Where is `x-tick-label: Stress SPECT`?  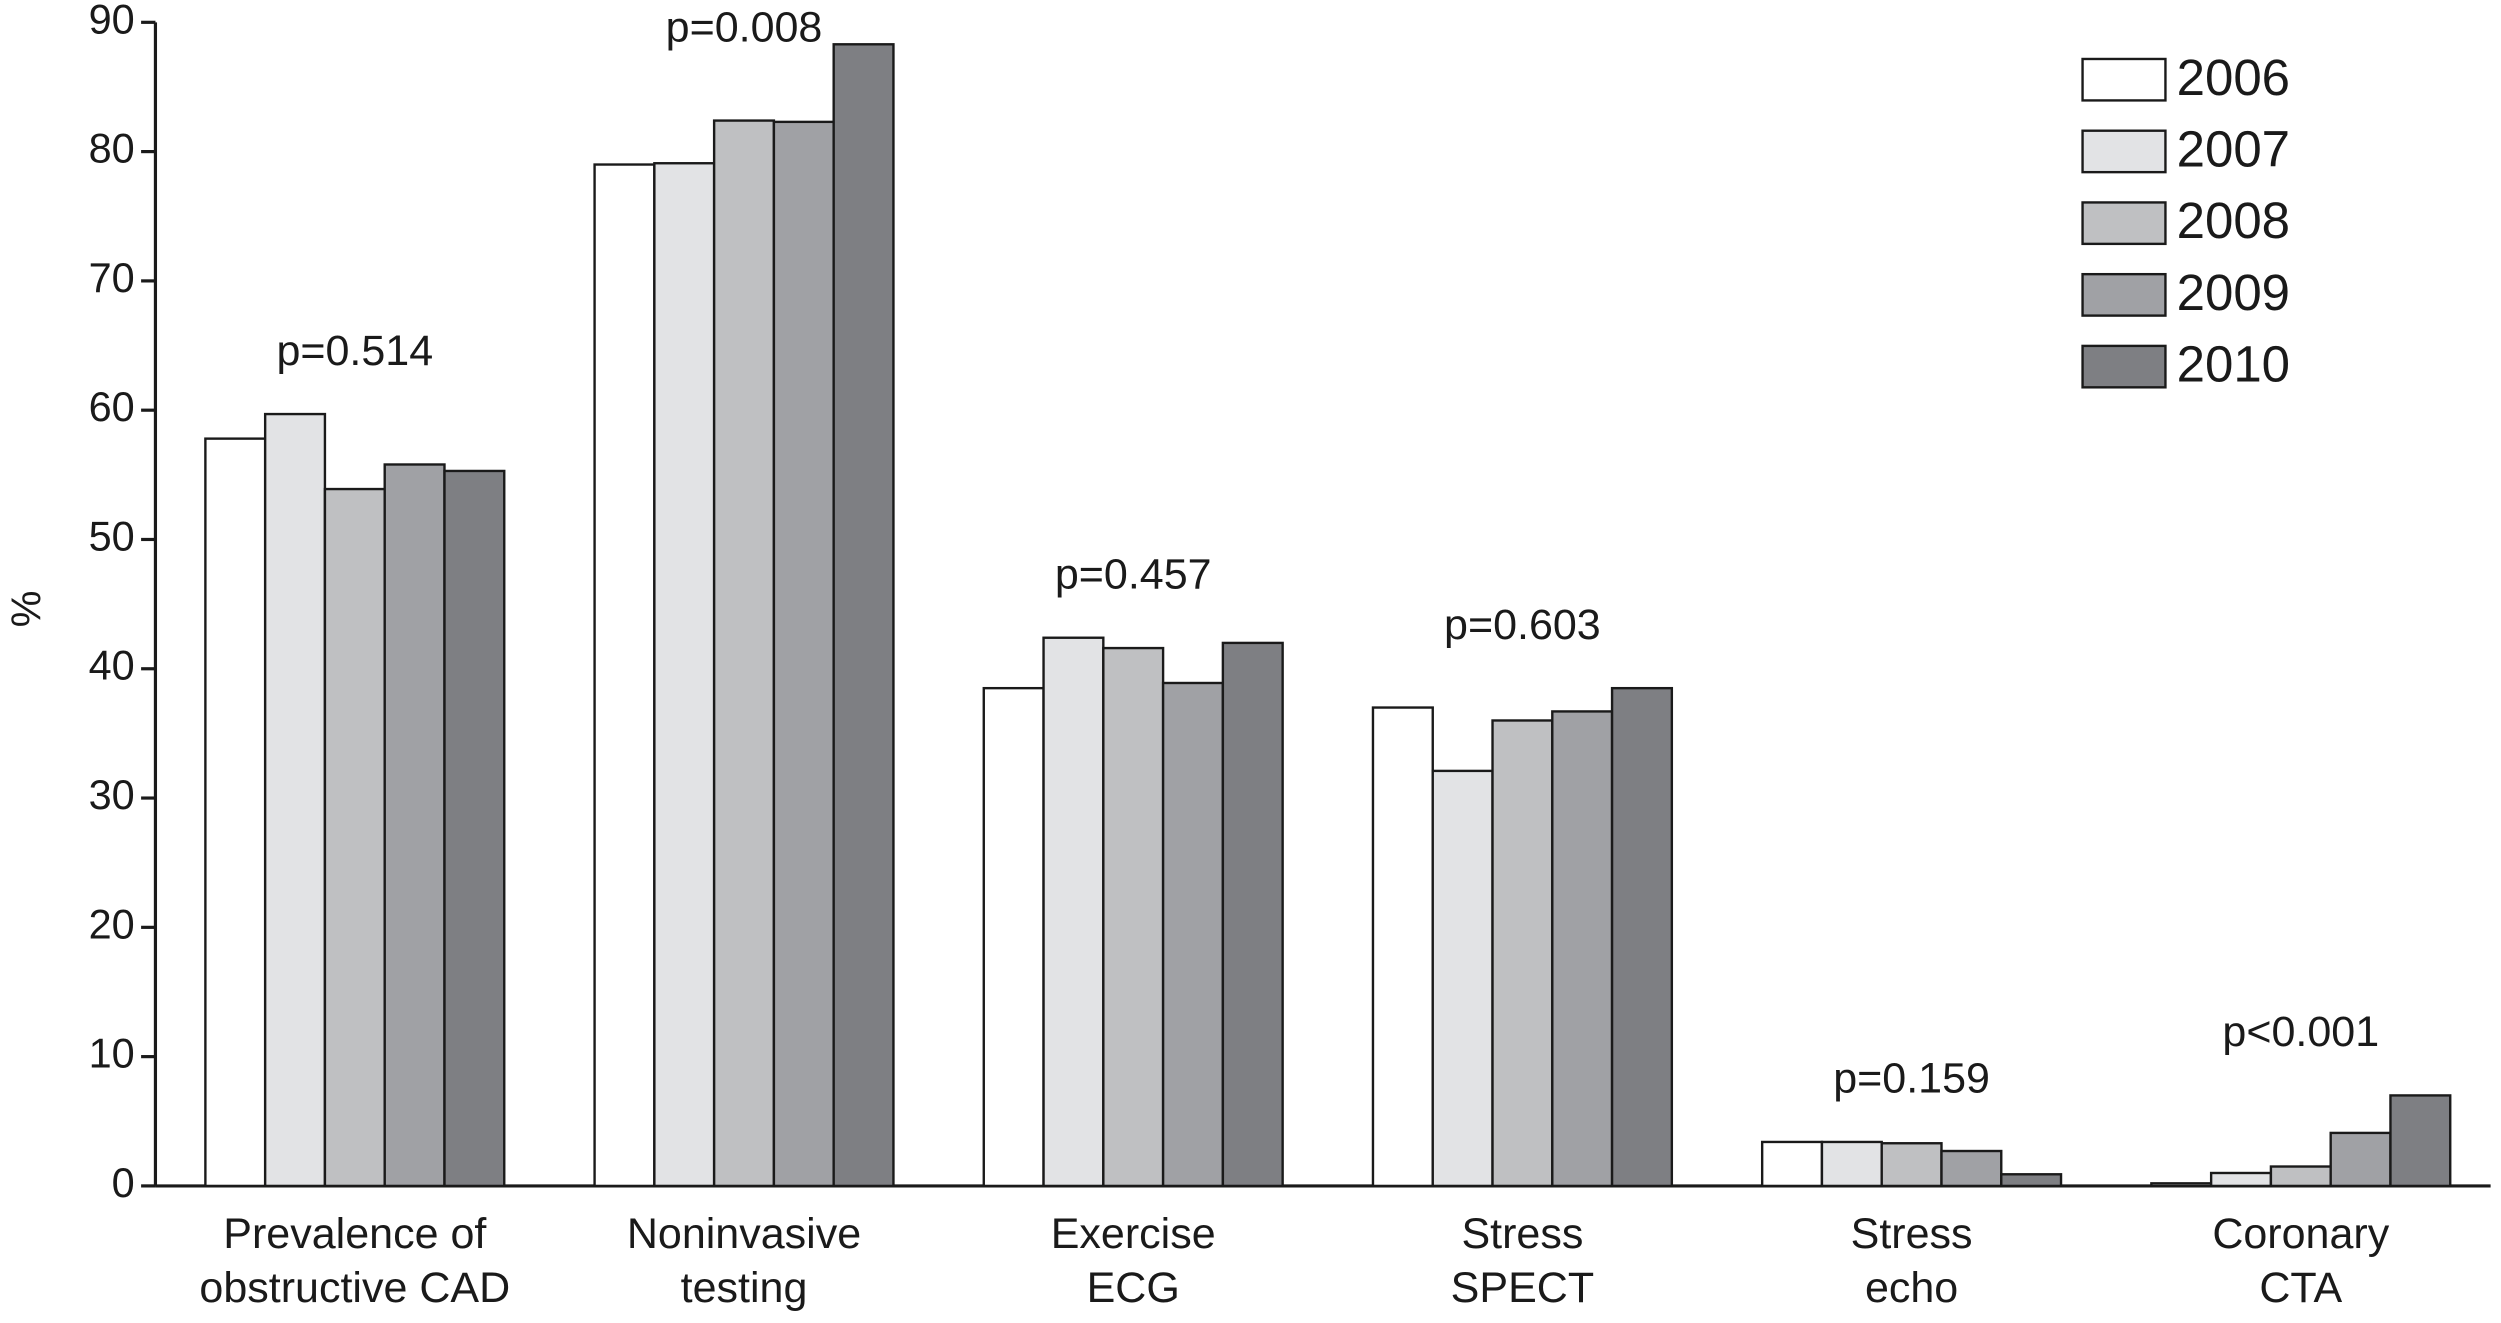
x-tick-label: Stress SPECT is located at coordinates (1522, 1261).